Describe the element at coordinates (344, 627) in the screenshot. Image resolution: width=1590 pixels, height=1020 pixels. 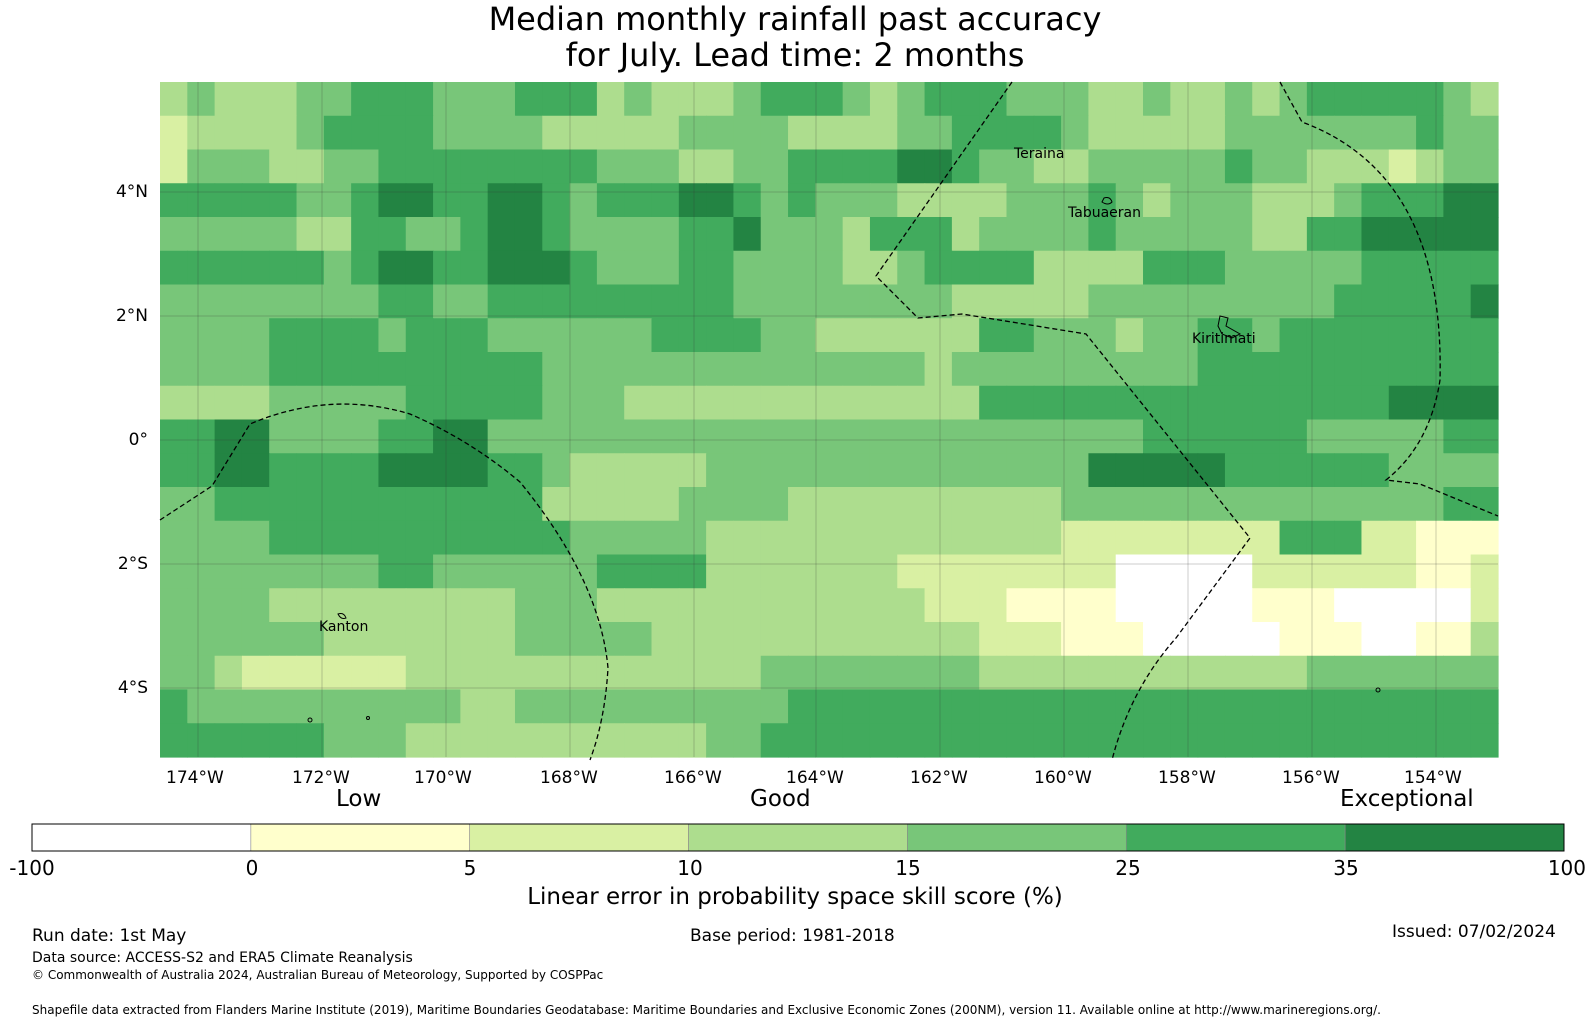
I see `place-label-kanton: Kanton` at that location.